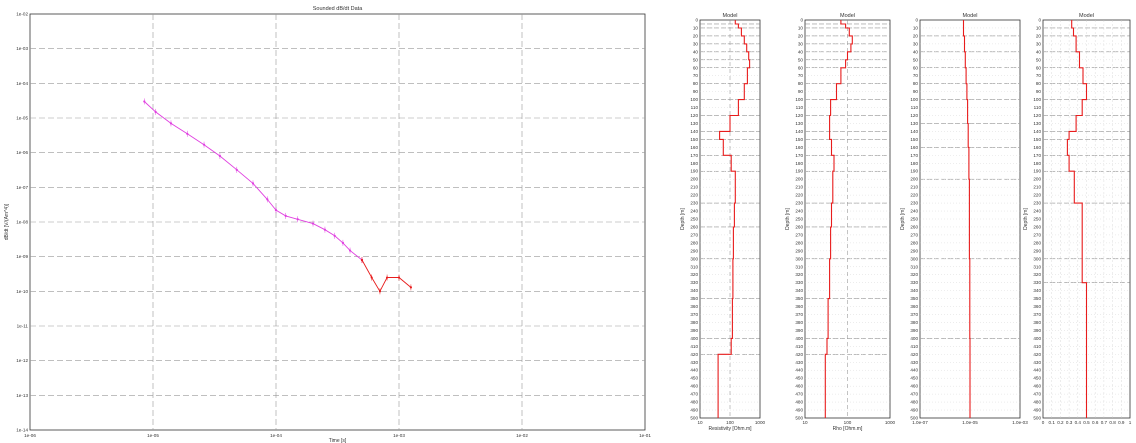 Image resolution: width=1136 pixels, height=443 pixels. Describe the element at coordinates (399, 435) in the screenshot. I see `x-tick-label: 1e-03` at that location.